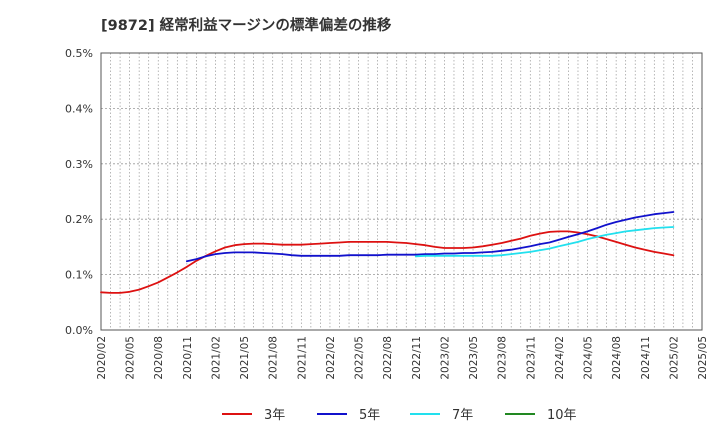  I want to click on x-tick-label: 2021/11, so click(302, 358).